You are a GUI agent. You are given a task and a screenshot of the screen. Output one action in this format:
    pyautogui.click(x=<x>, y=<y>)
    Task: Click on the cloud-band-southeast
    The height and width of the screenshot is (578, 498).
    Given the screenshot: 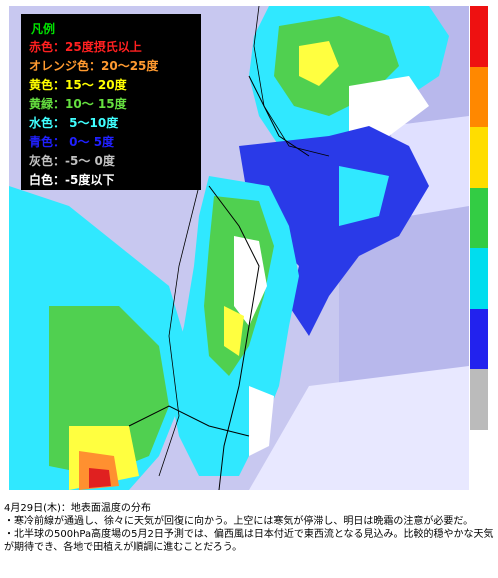 What is the action you would take?
    pyautogui.click(x=359, y=428)
    